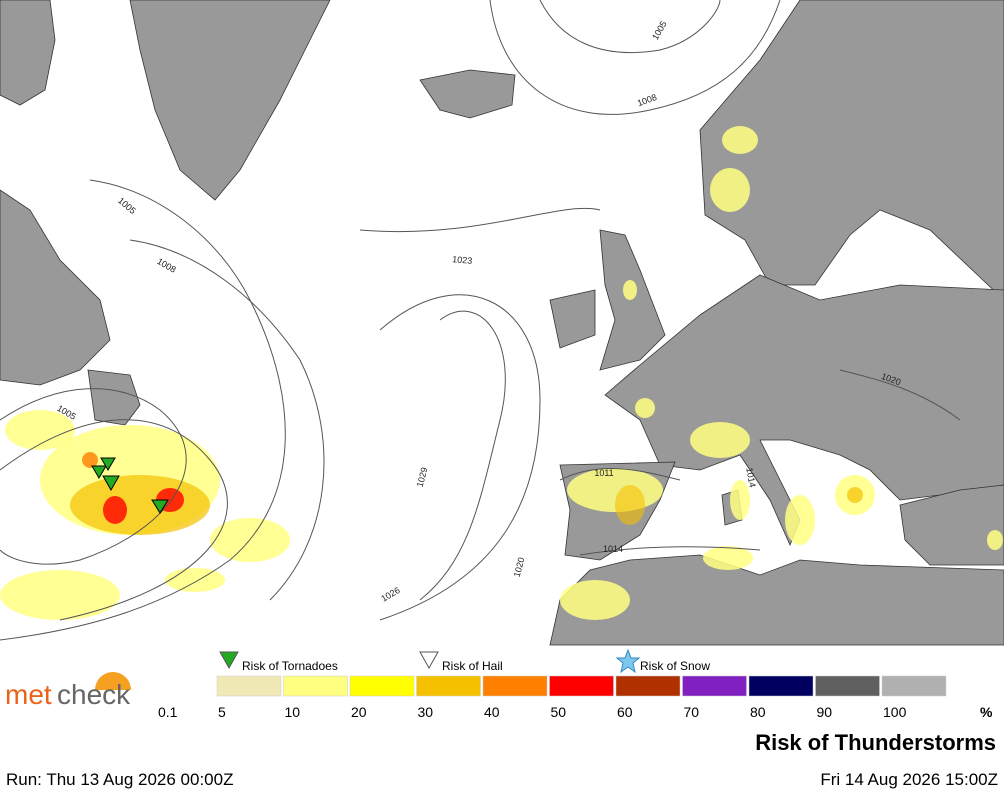  I want to click on scale-label: 30, so click(426, 712).